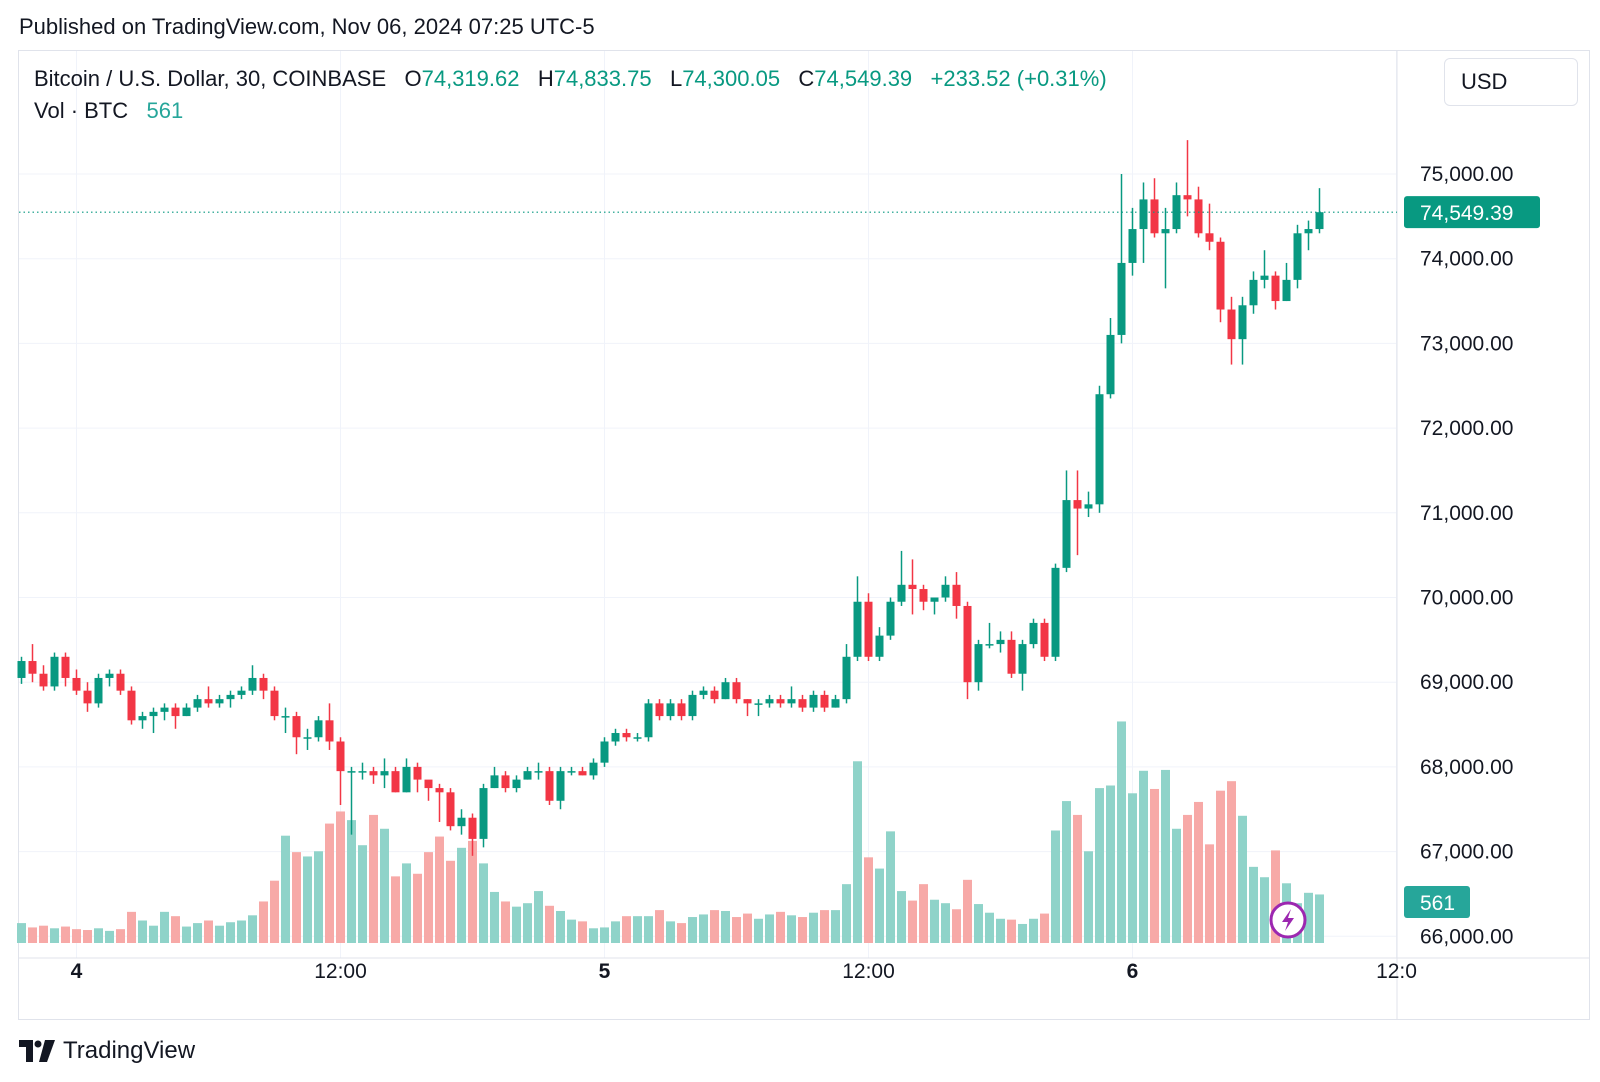 This screenshot has width=1600, height=1082. What do you see at coordinates (1466, 428) in the screenshot?
I see `price-tick-label: 72,000.00` at bounding box center [1466, 428].